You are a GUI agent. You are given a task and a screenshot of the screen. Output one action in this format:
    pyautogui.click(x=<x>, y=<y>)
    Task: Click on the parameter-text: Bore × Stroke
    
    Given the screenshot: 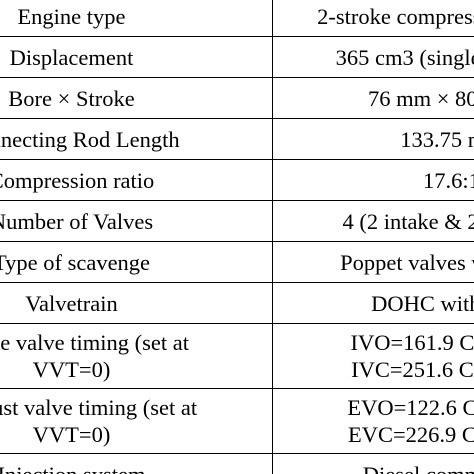 What is the action you would take?
    pyautogui.click(x=71, y=98)
    